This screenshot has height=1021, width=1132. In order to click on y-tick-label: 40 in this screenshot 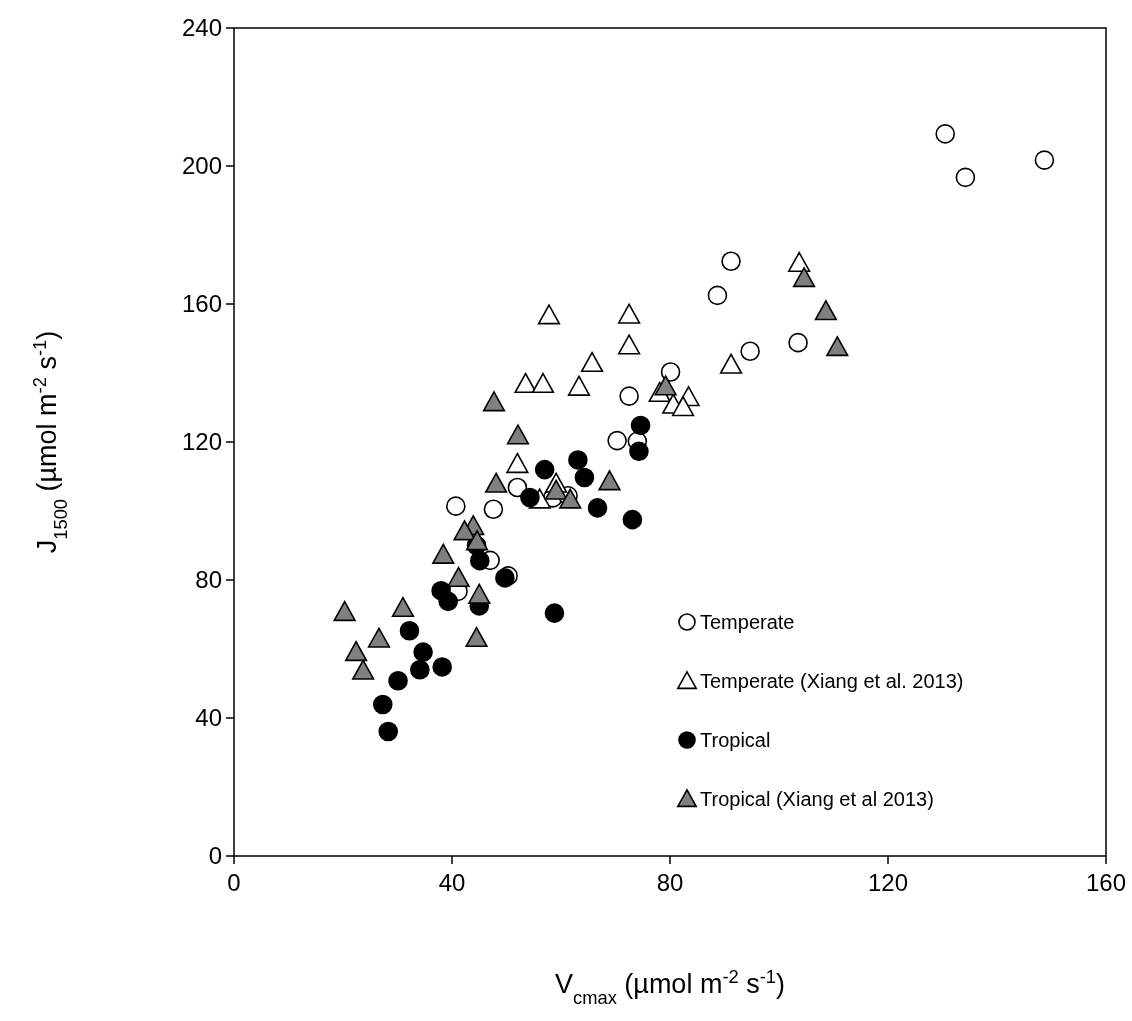, I will do `click(208, 717)`.